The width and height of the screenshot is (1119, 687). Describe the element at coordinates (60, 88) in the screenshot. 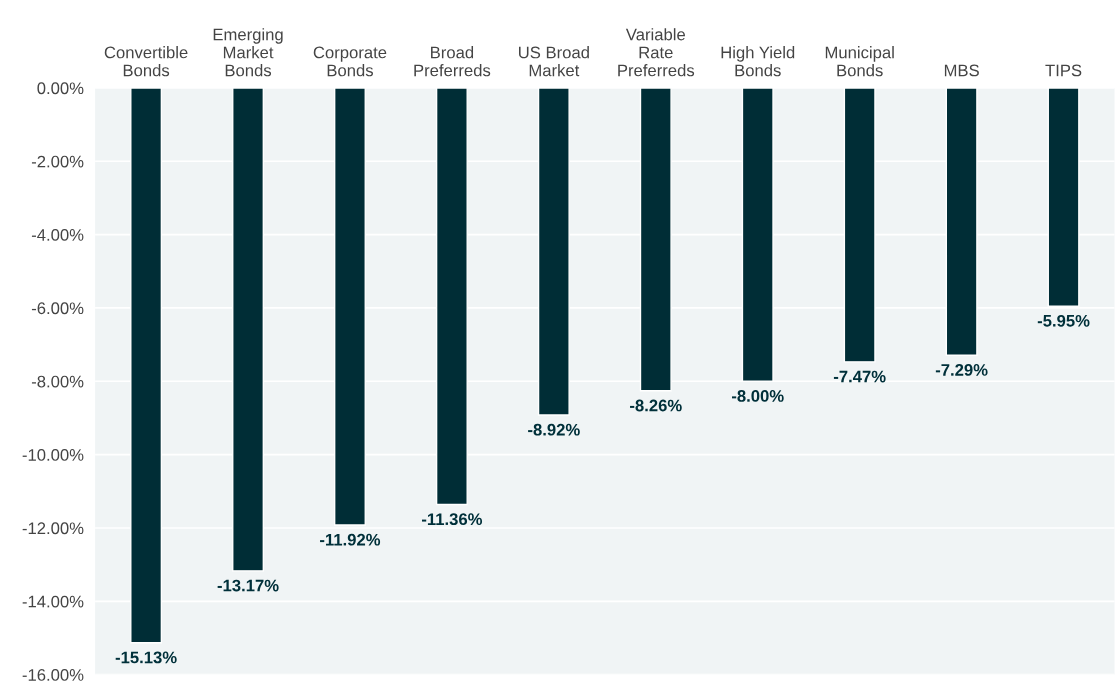

I see `y-tick-label: 0.00%` at that location.